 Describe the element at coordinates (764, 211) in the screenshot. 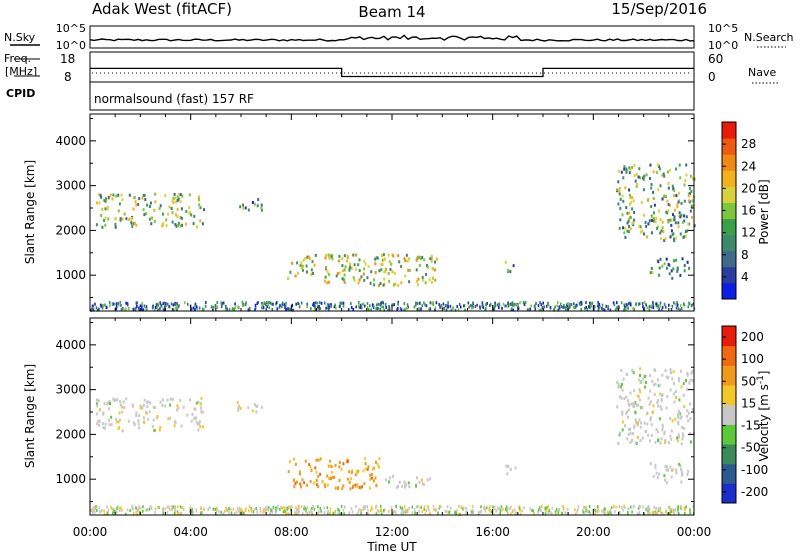

I see `power-colorbar-label: Power [dB]` at that location.